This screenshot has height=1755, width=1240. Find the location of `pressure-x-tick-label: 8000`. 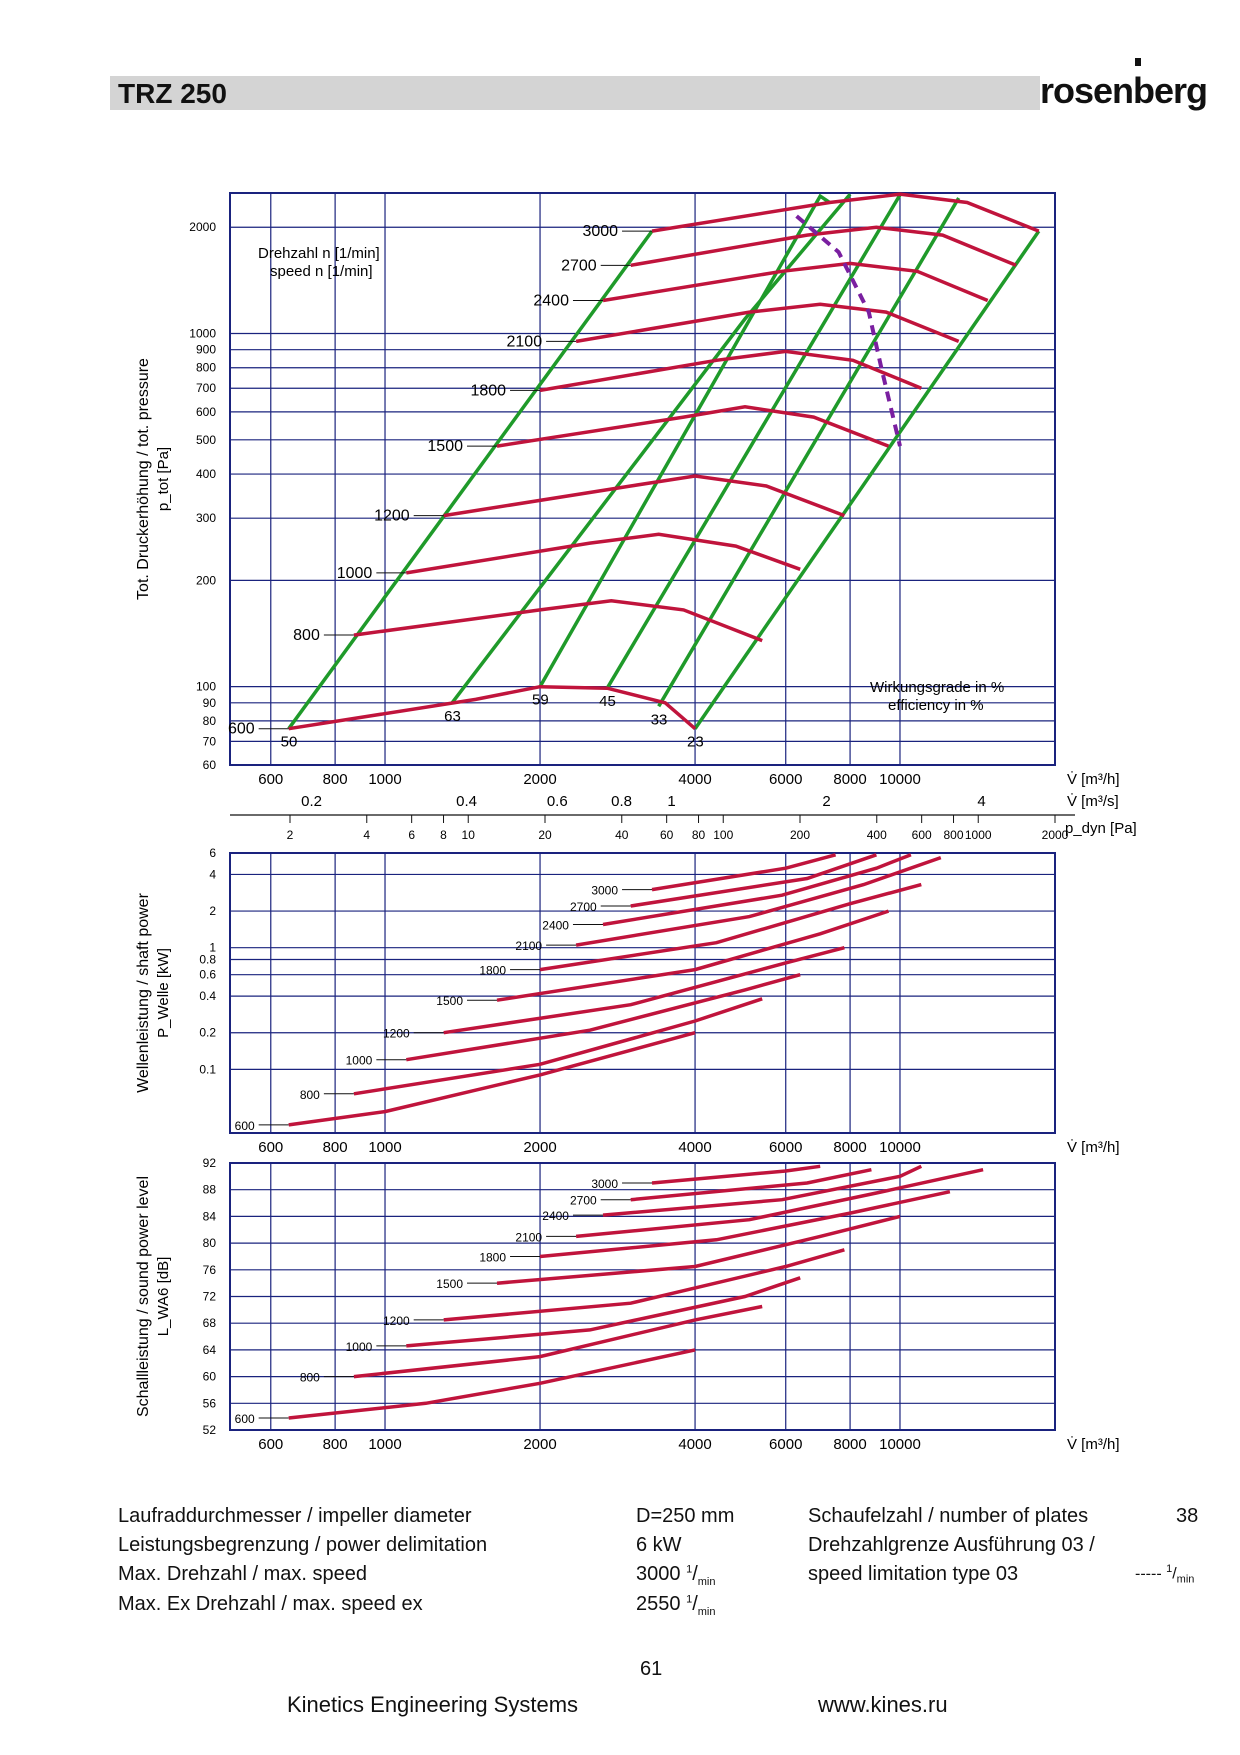

pressure-x-tick-label: 8000 is located at coordinates (849, 779).